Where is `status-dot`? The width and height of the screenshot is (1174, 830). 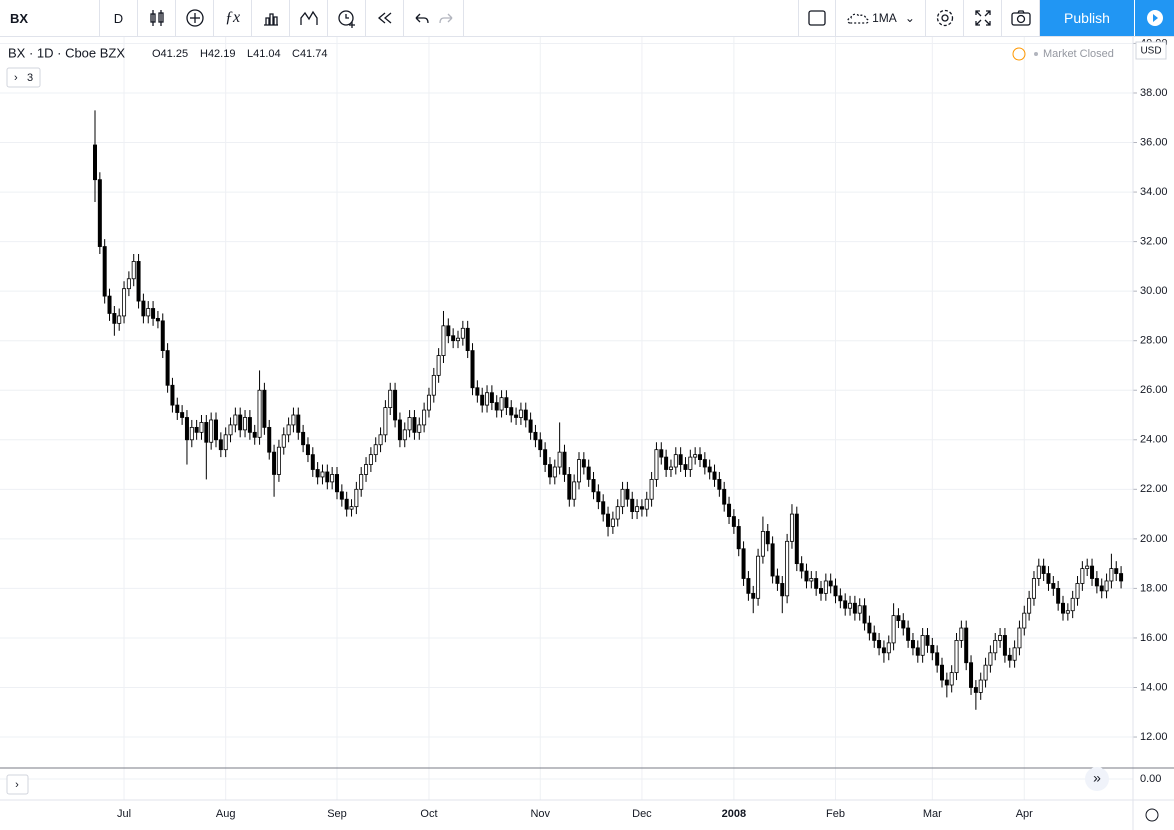 status-dot is located at coordinates (1036, 54).